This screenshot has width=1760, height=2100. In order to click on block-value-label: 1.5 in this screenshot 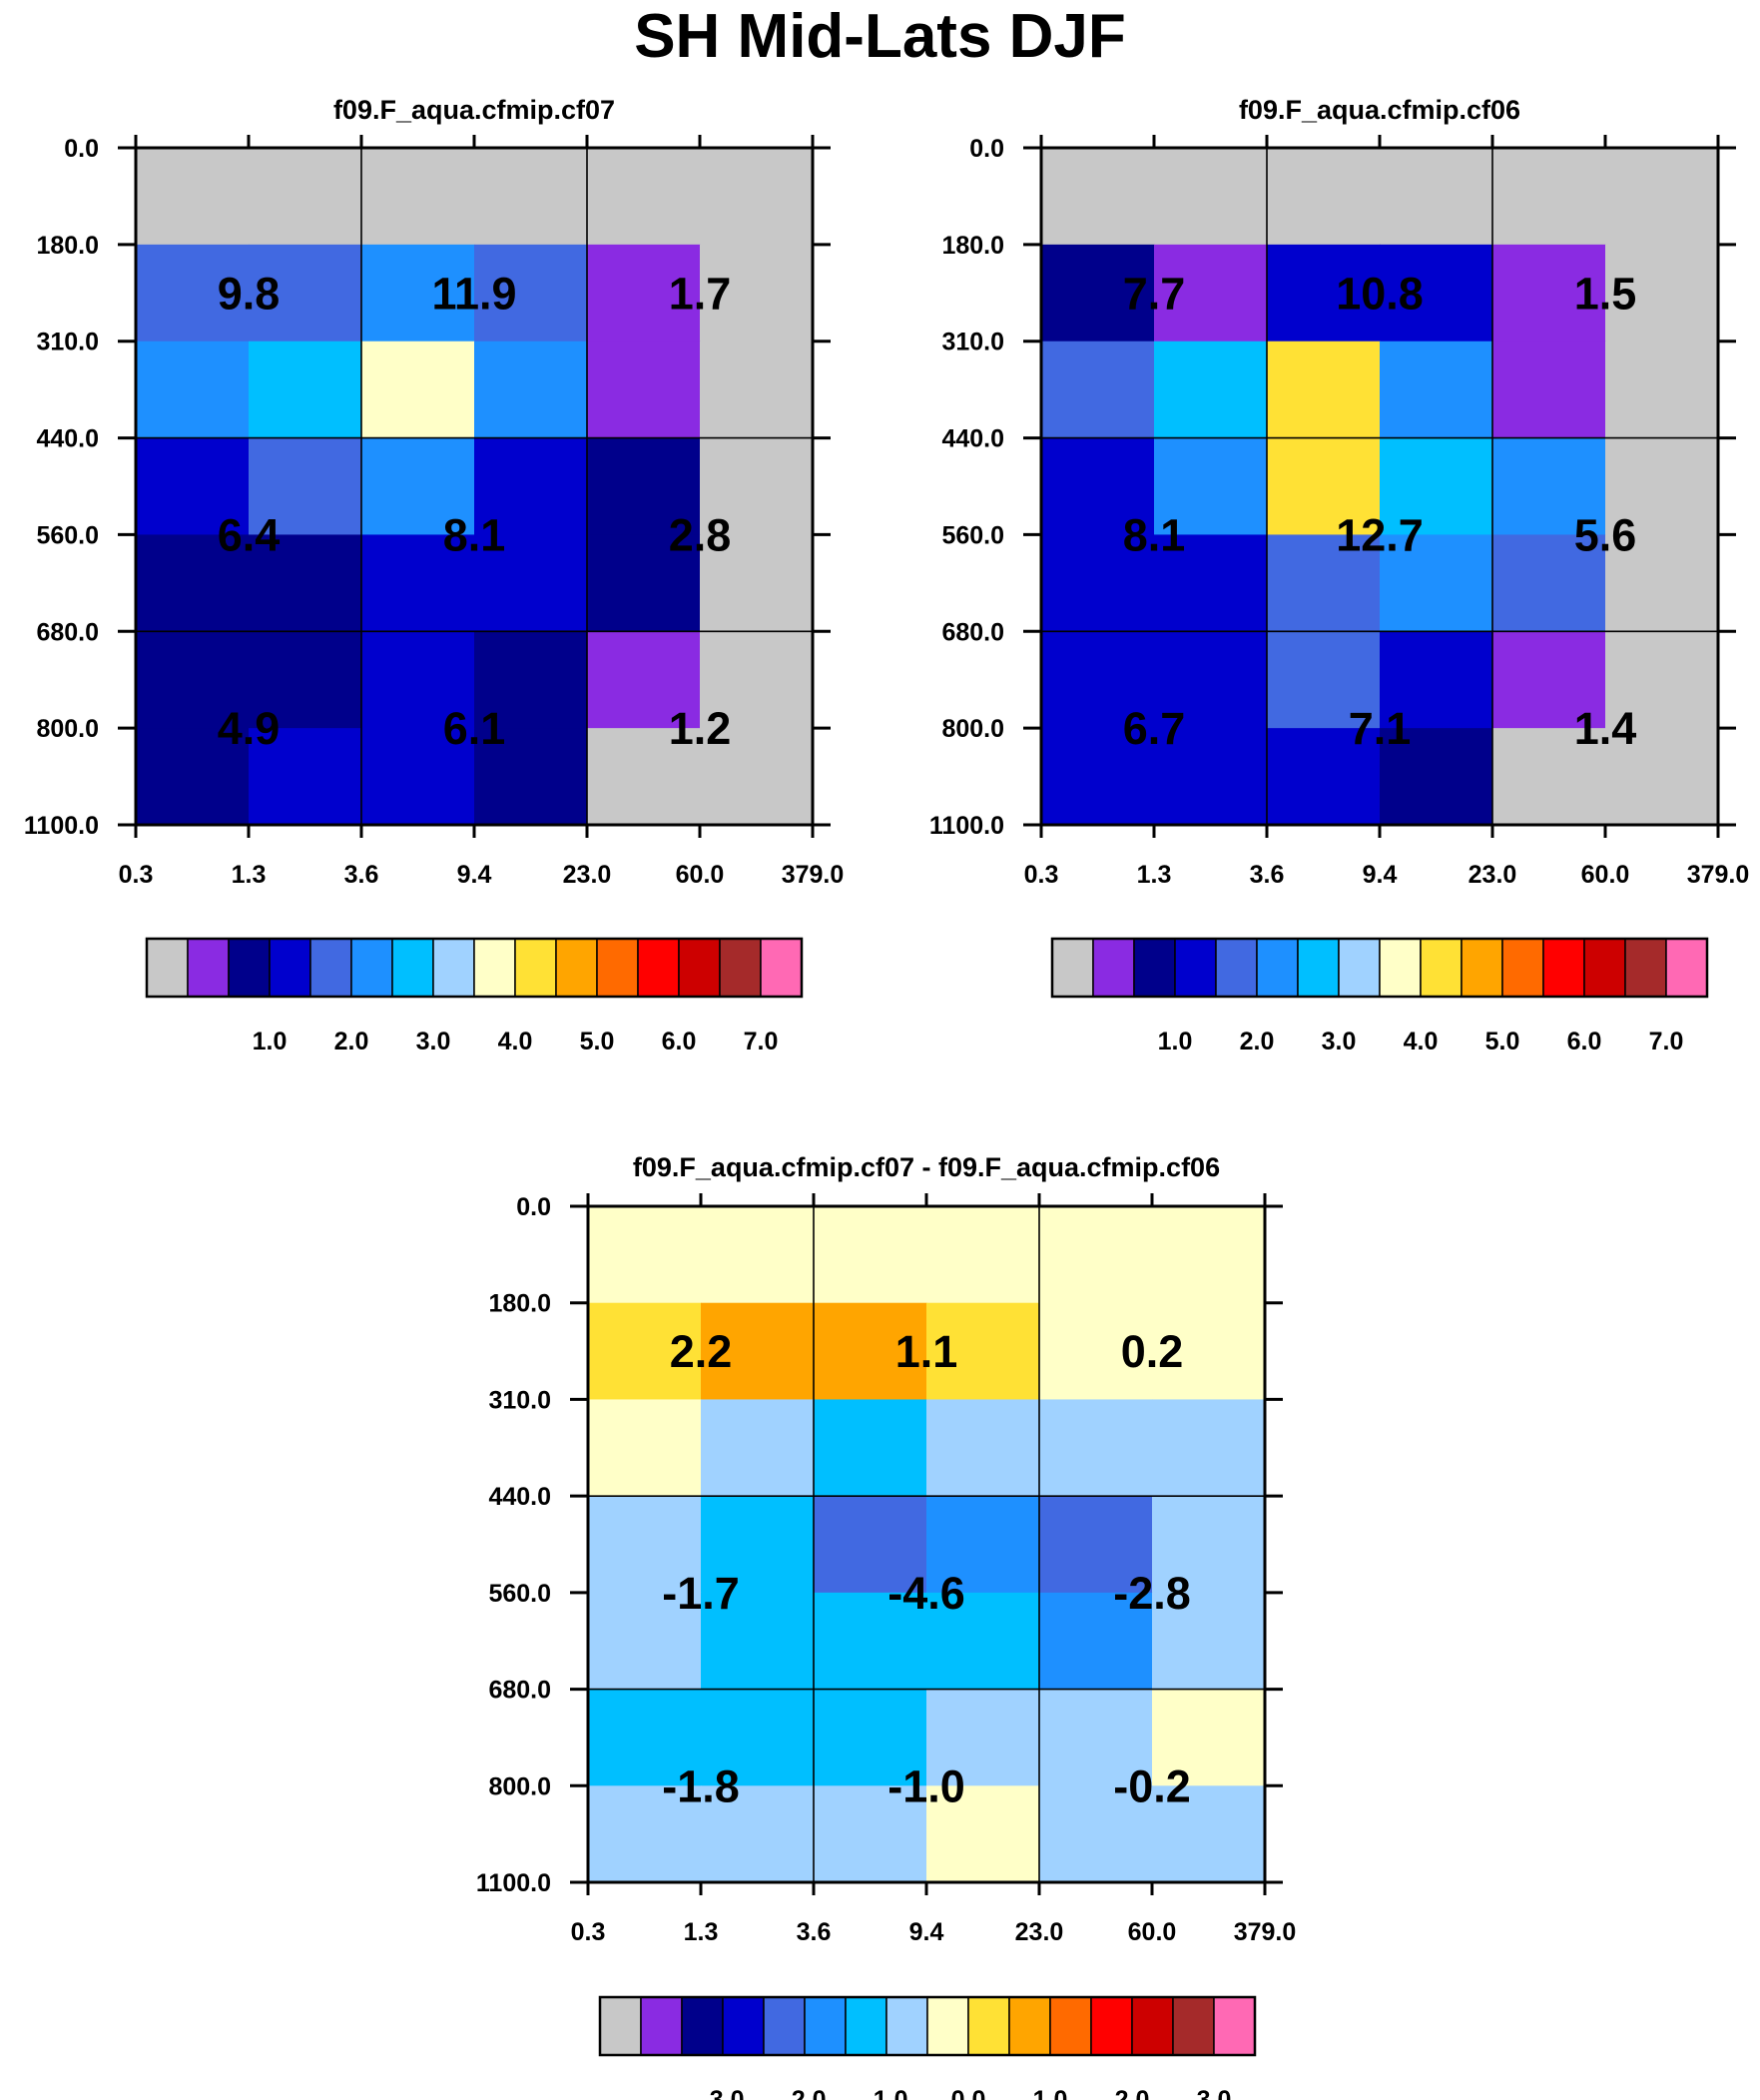, I will do `click(1606, 293)`.